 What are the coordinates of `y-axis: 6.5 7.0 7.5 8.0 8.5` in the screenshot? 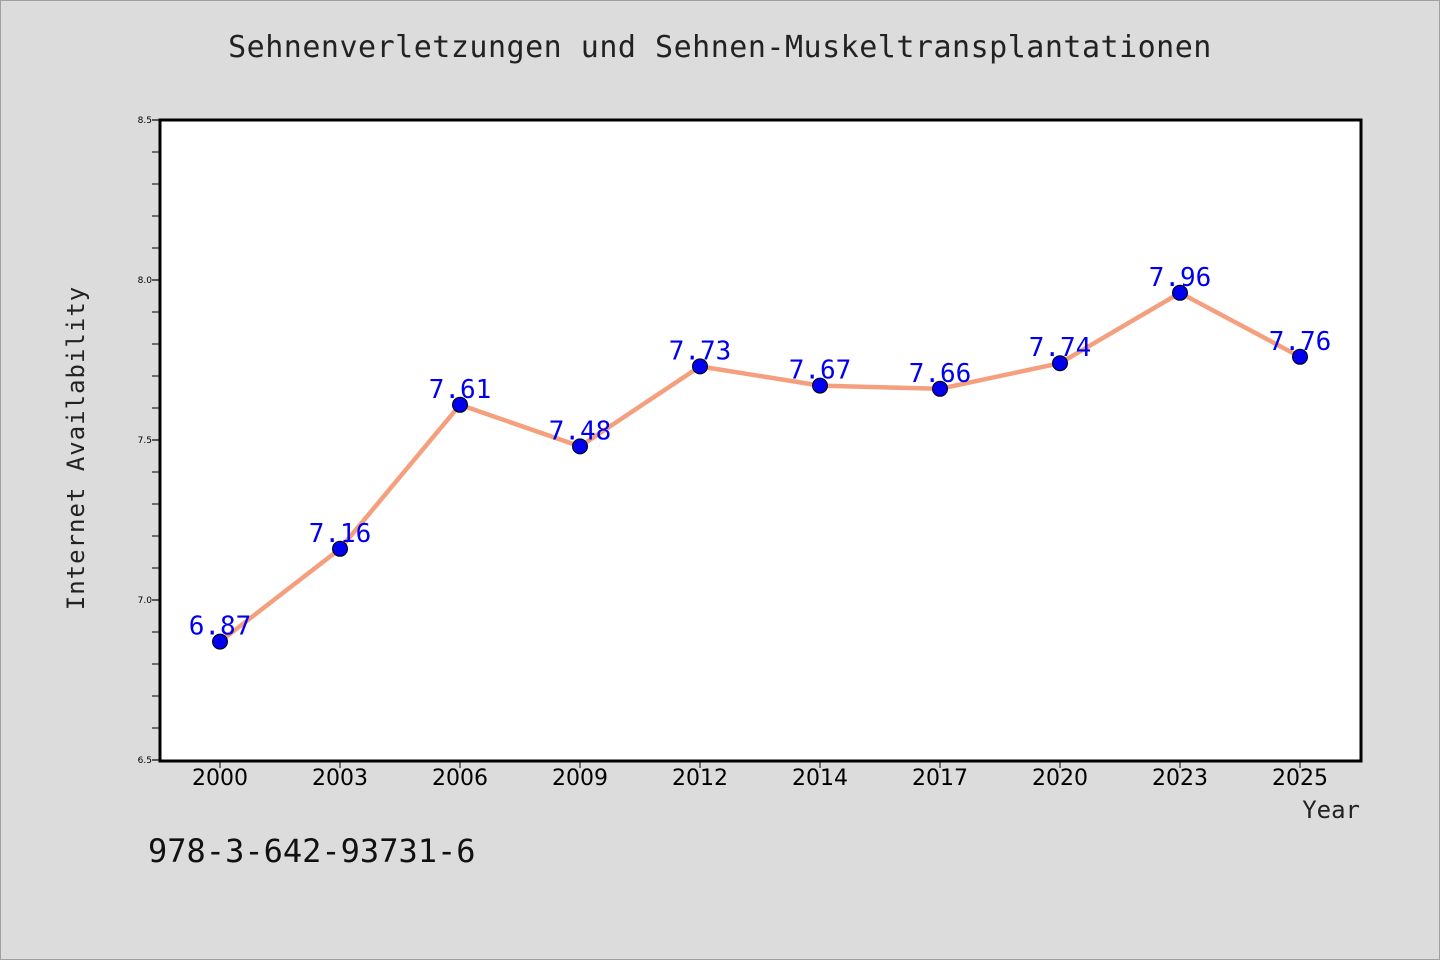 It's located at (149, 441).